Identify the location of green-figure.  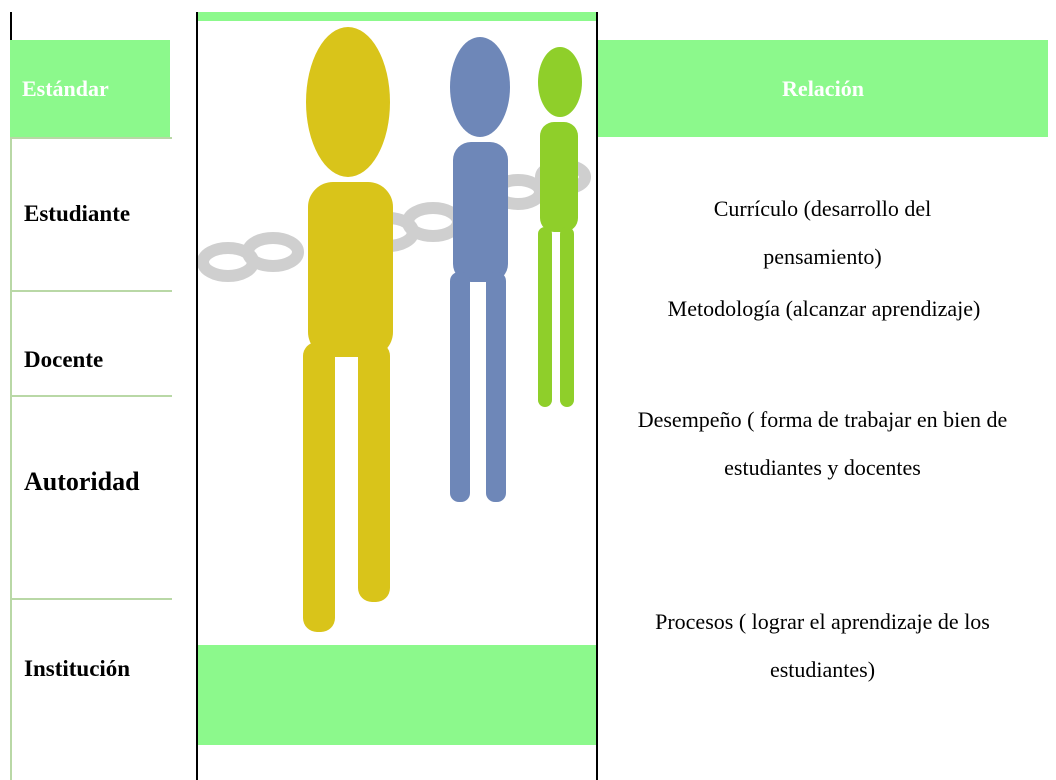
(560, 227).